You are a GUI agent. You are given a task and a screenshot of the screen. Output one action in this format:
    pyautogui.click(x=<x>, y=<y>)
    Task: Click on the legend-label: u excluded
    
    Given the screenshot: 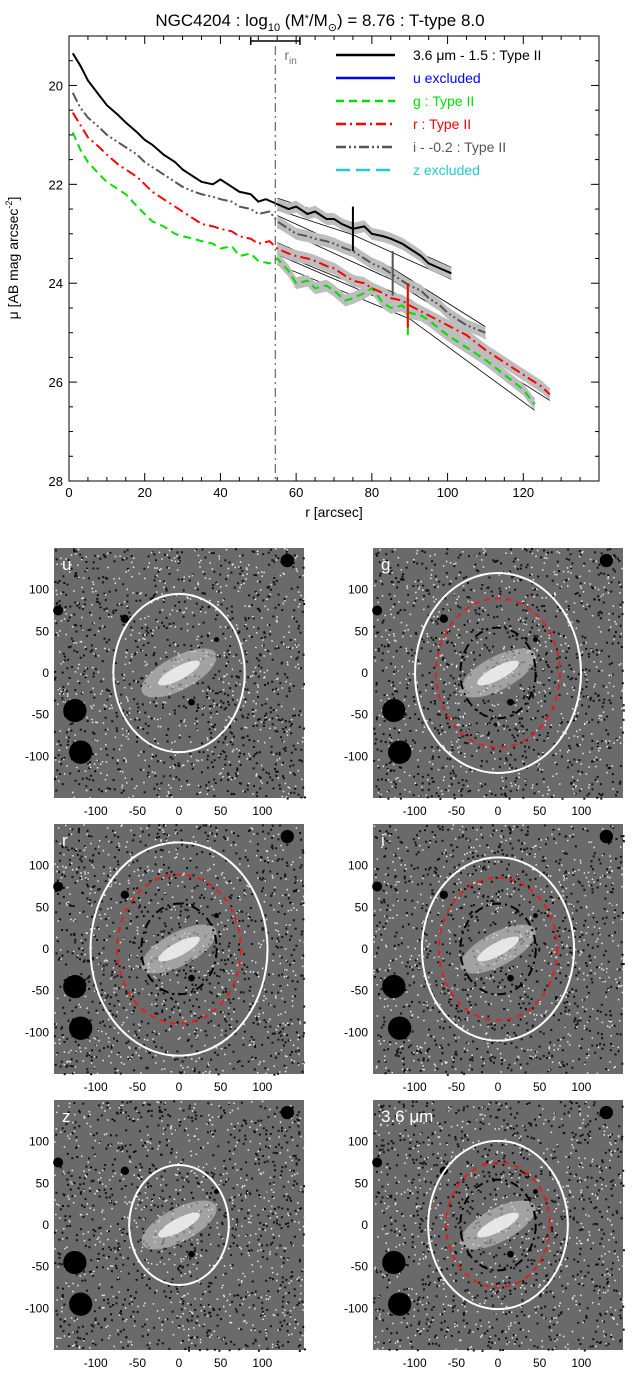 What is the action you would take?
    pyautogui.click(x=447, y=78)
    